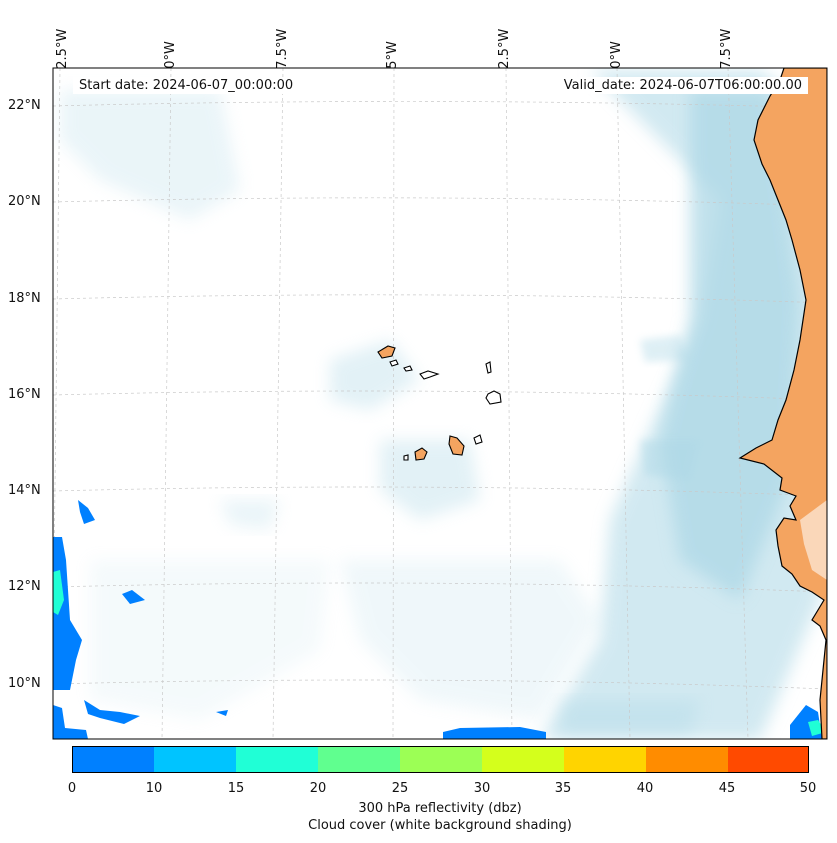  Describe the element at coordinates (24, 298) in the screenshot. I see `lat-label-18n: 18°N` at that location.